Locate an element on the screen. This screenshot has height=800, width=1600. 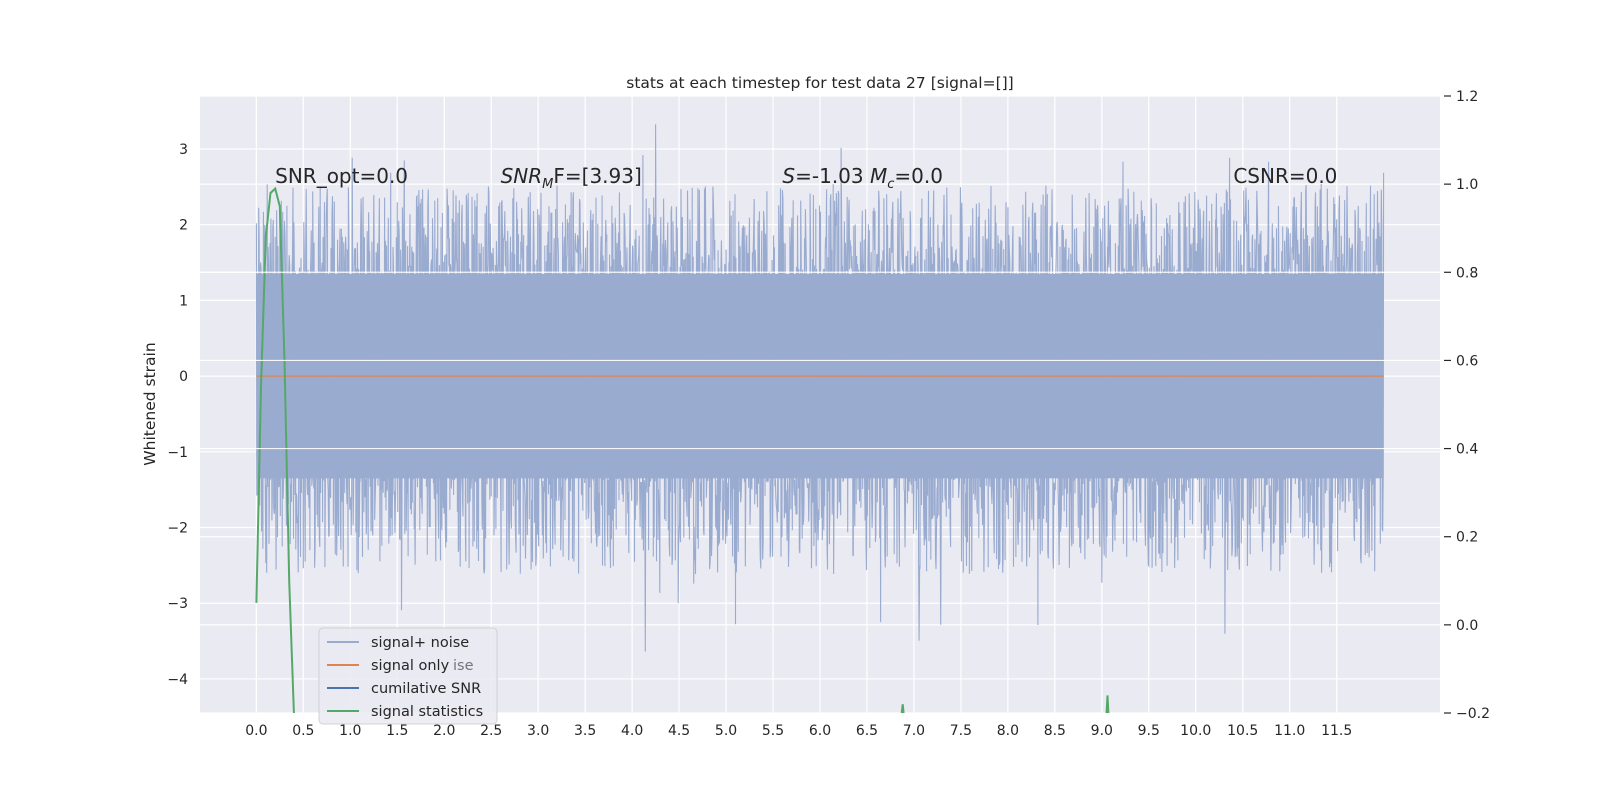
legend-label: signal statistics is located at coordinates (427, 712).